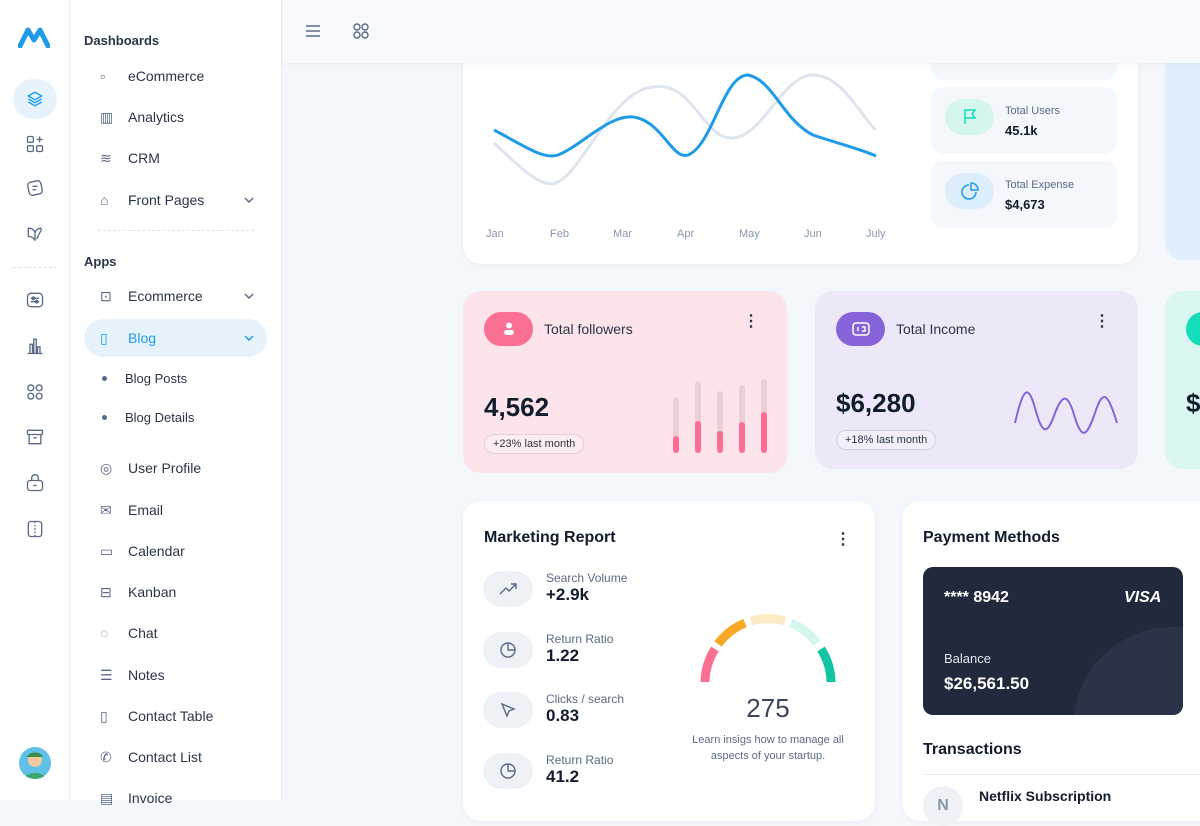 This screenshot has height=826, width=1200. Describe the element at coordinates (165, 296) in the screenshot. I see `sidebar-item-label: Ecommerce` at that location.